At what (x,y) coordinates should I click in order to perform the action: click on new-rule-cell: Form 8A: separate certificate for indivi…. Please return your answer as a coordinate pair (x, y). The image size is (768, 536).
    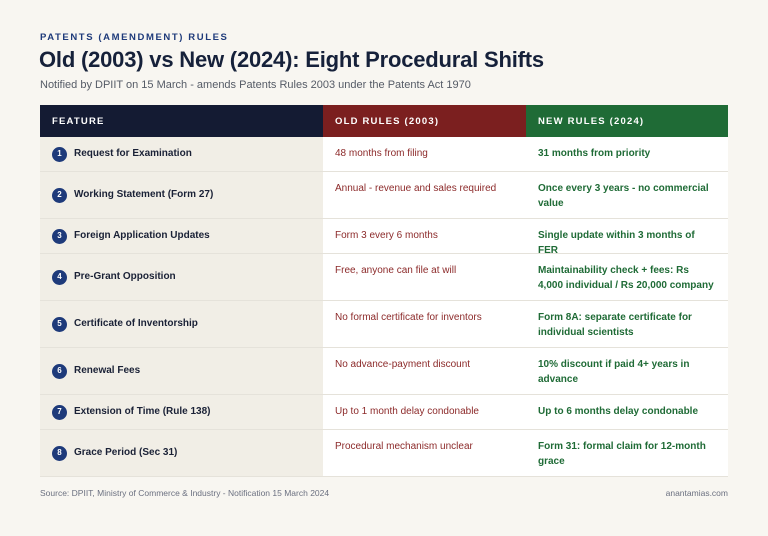
    Looking at the image, I should click on (627, 324).